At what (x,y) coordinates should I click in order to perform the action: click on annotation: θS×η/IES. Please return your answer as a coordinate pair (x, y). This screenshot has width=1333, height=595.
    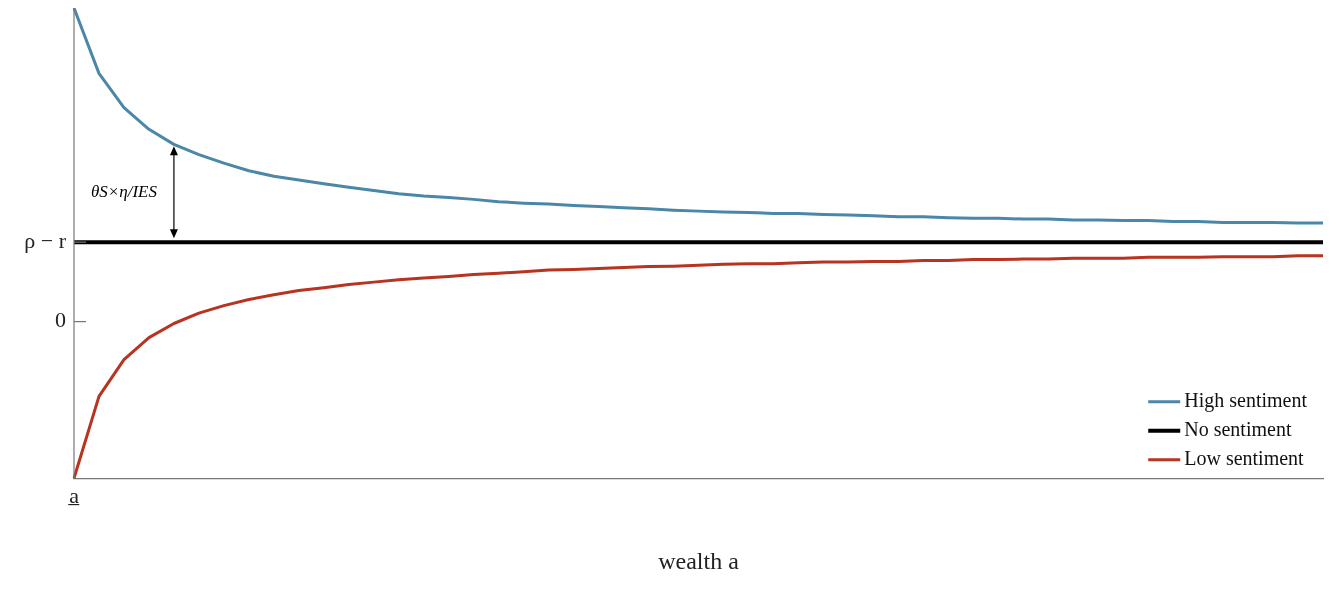
    Looking at the image, I should click on (124, 191).